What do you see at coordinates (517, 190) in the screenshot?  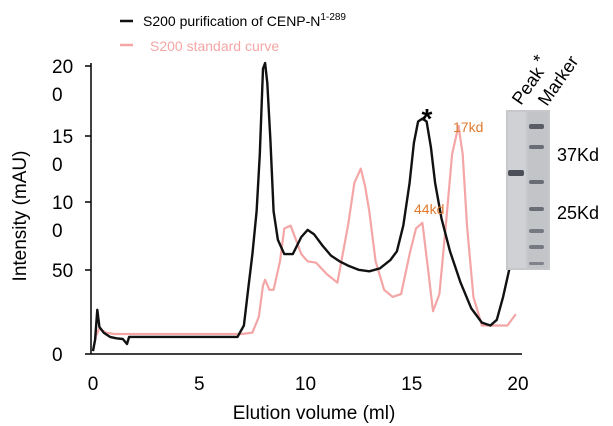 I see `gel-lane-peak` at bounding box center [517, 190].